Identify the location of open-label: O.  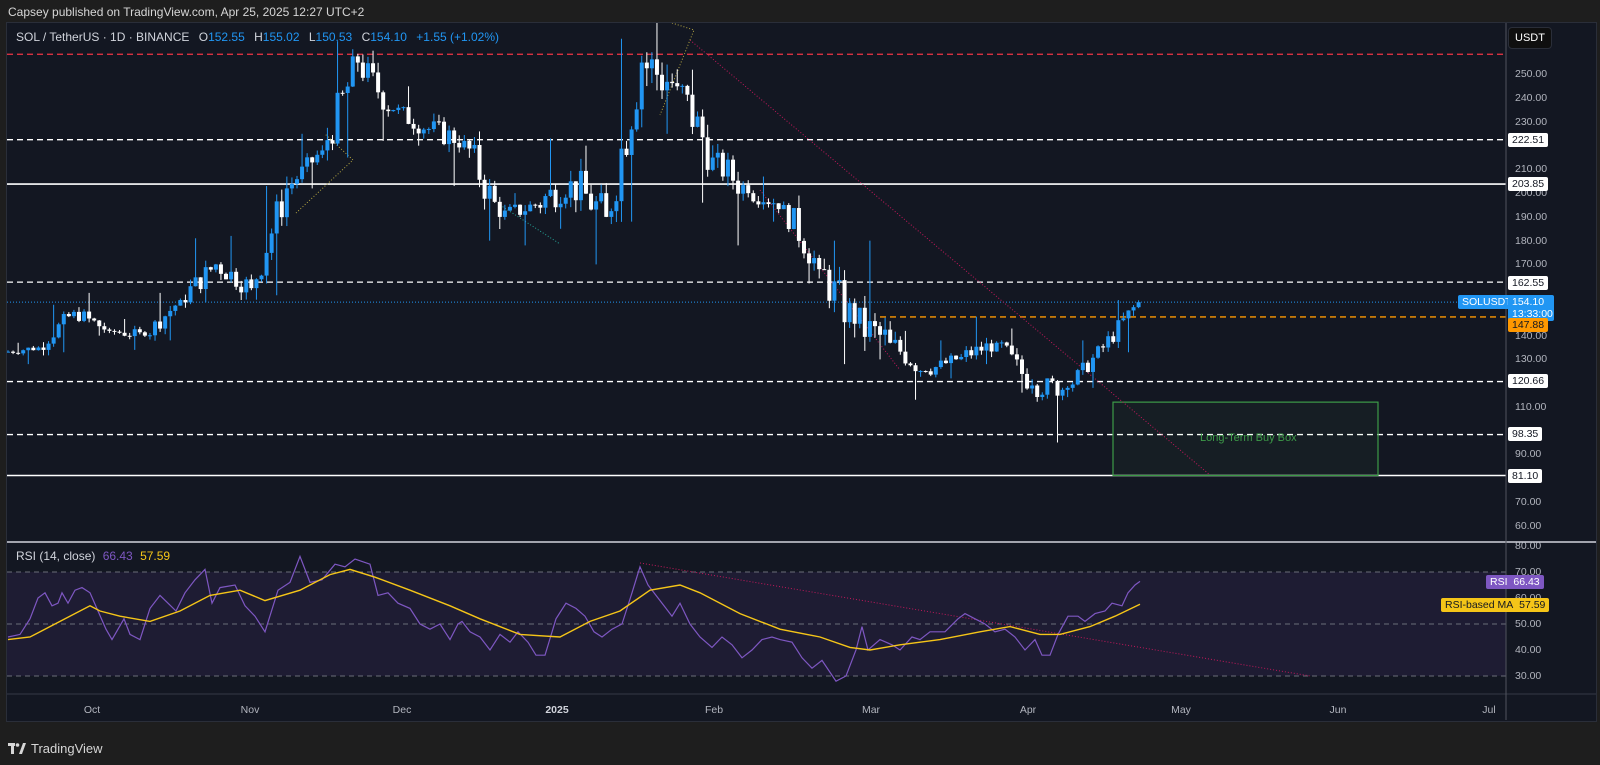
(203, 37).